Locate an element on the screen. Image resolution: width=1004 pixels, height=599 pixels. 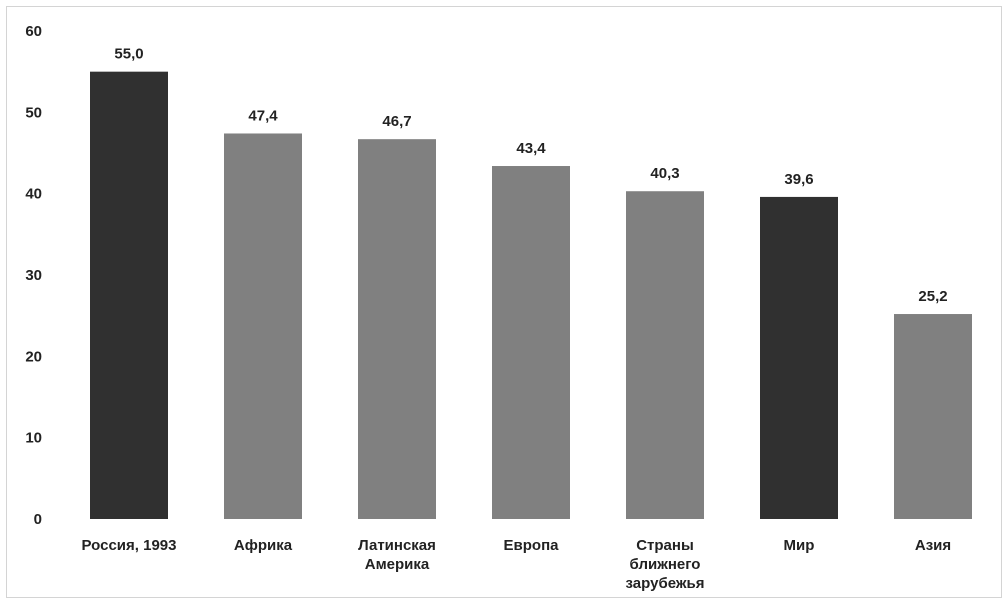
y-tick-label: 20 is located at coordinates (33, 356).